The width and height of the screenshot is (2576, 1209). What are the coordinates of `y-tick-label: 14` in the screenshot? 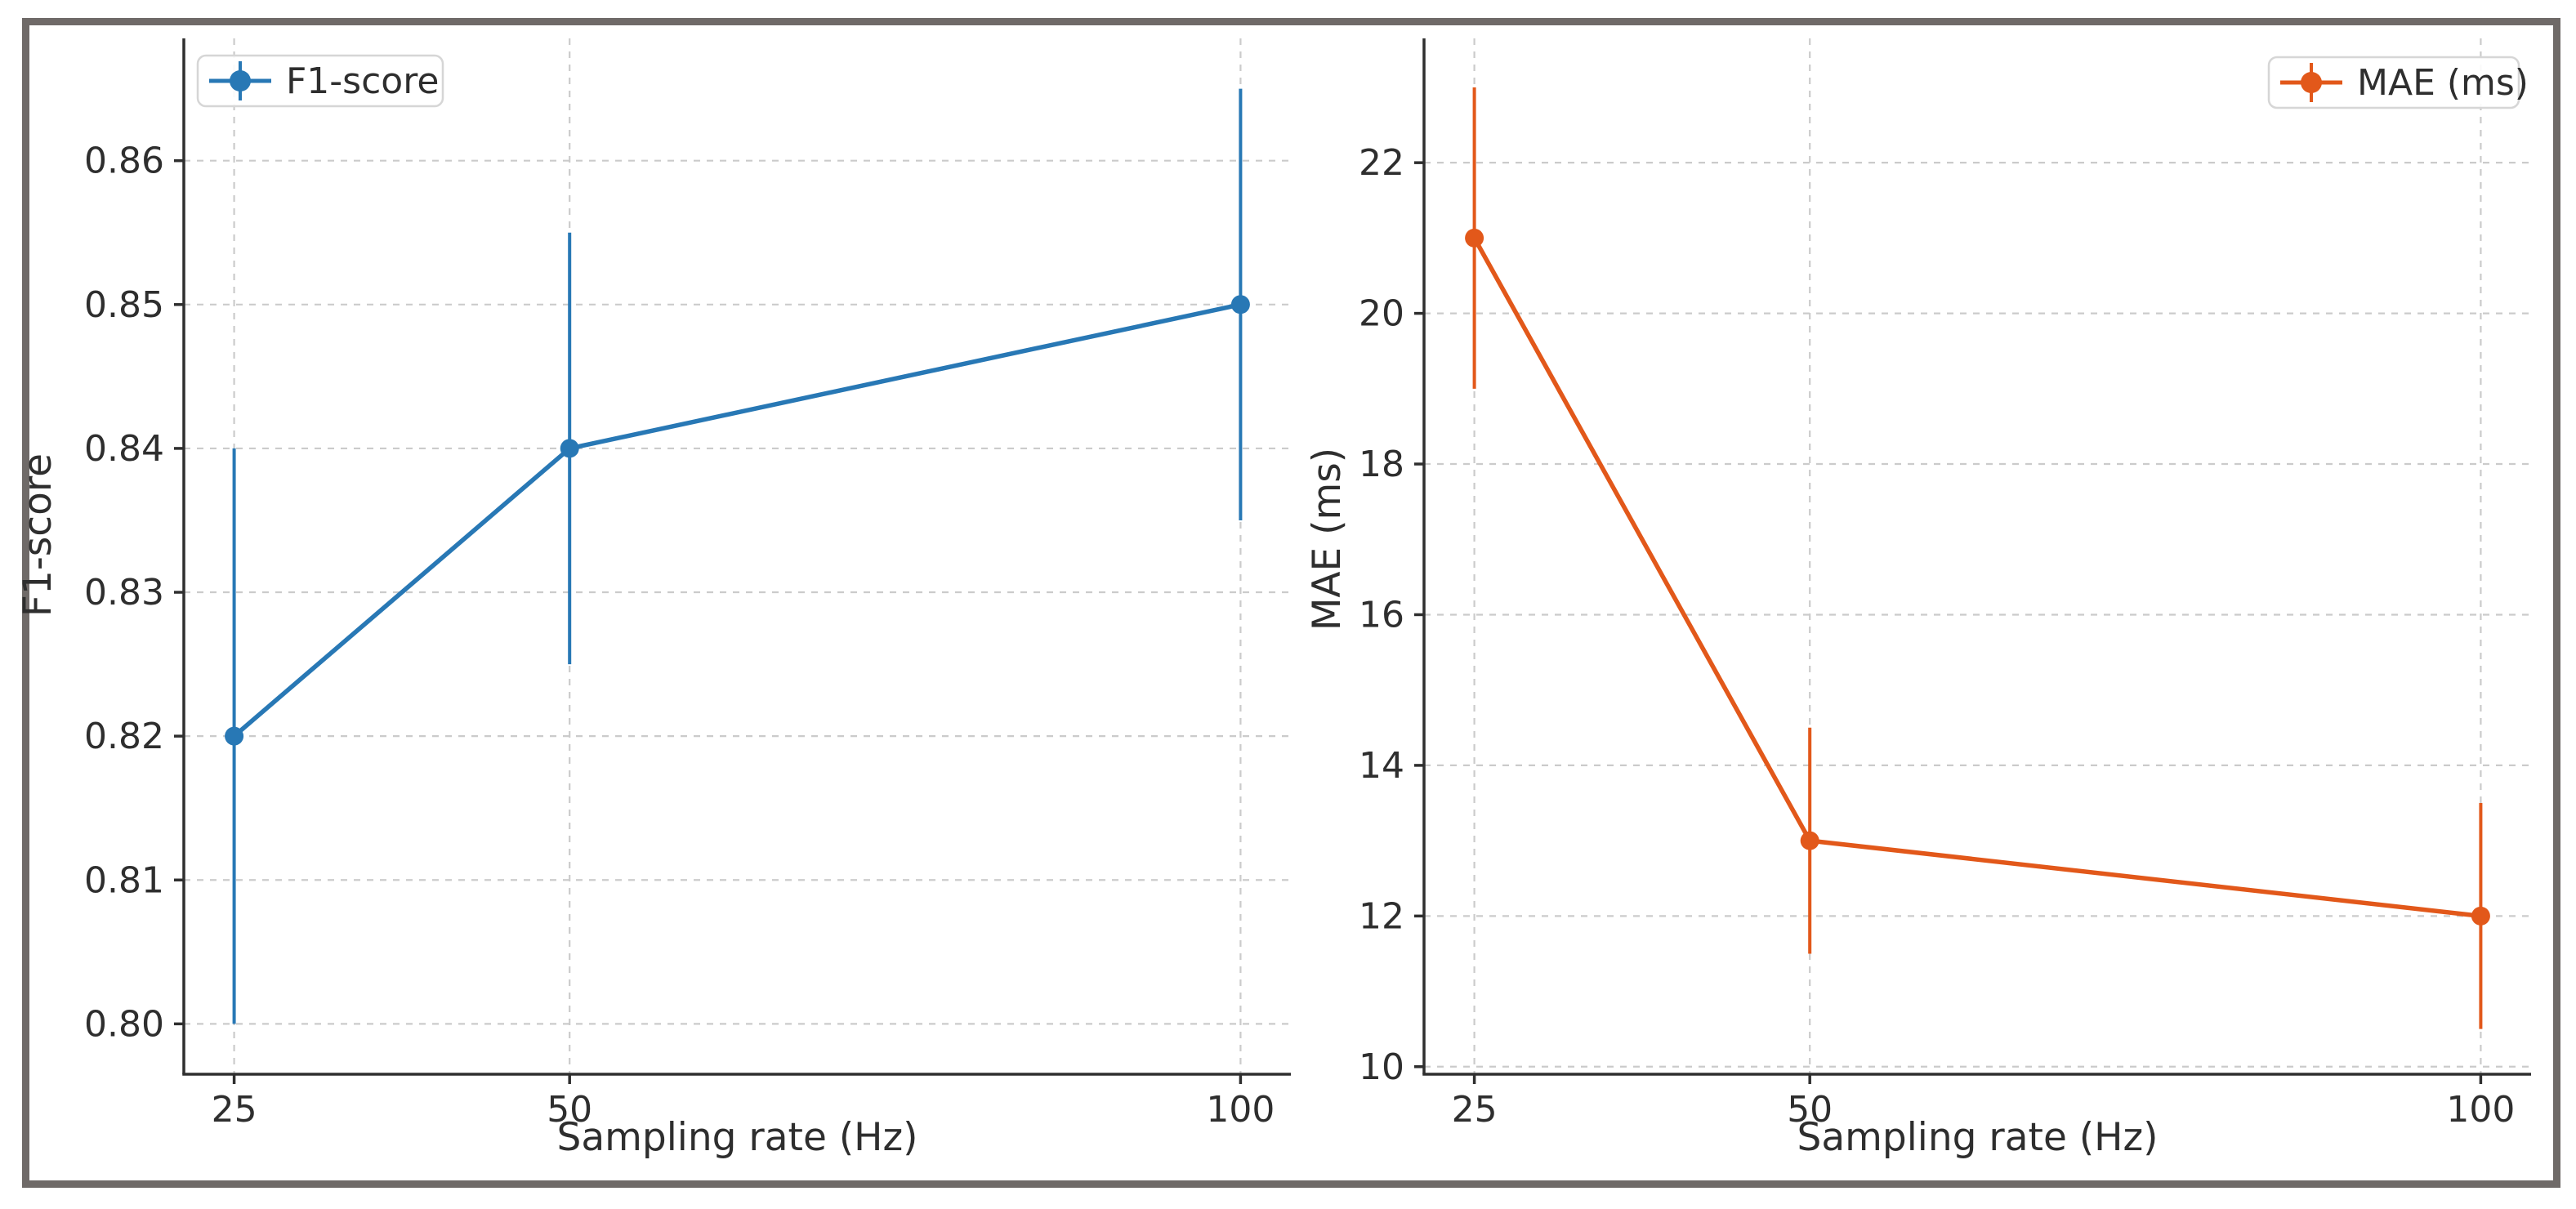 It's located at (1381, 766).